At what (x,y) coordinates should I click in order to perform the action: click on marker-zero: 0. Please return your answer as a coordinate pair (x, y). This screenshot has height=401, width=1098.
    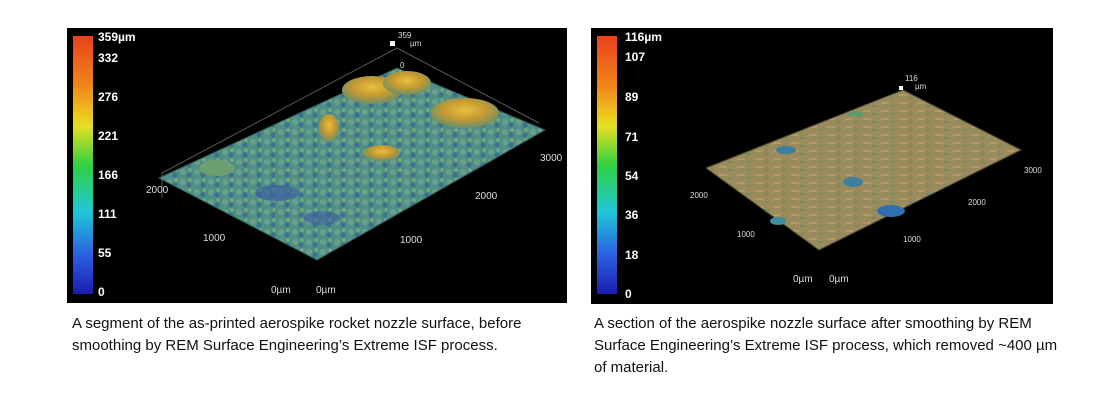
    Looking at the image, I should click on (402, 65).